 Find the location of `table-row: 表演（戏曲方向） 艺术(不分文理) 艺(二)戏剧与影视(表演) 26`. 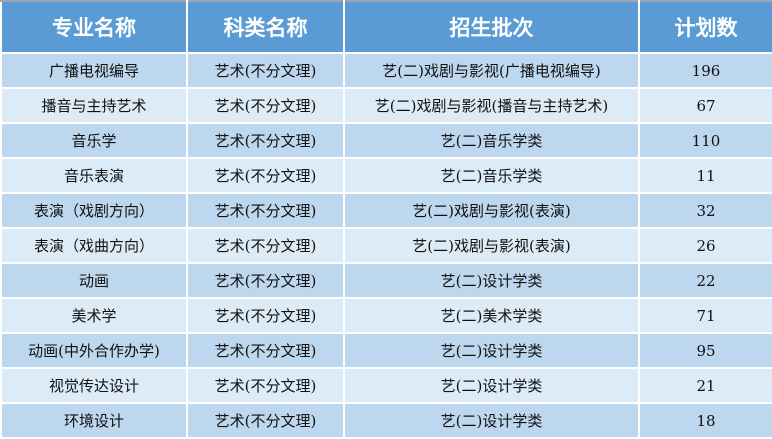

table-row: 表演（戏曲方向） 艺术(不分文理) 艺(二)戏剧与影视(表演) 26 is located at coordinates (386, 245).